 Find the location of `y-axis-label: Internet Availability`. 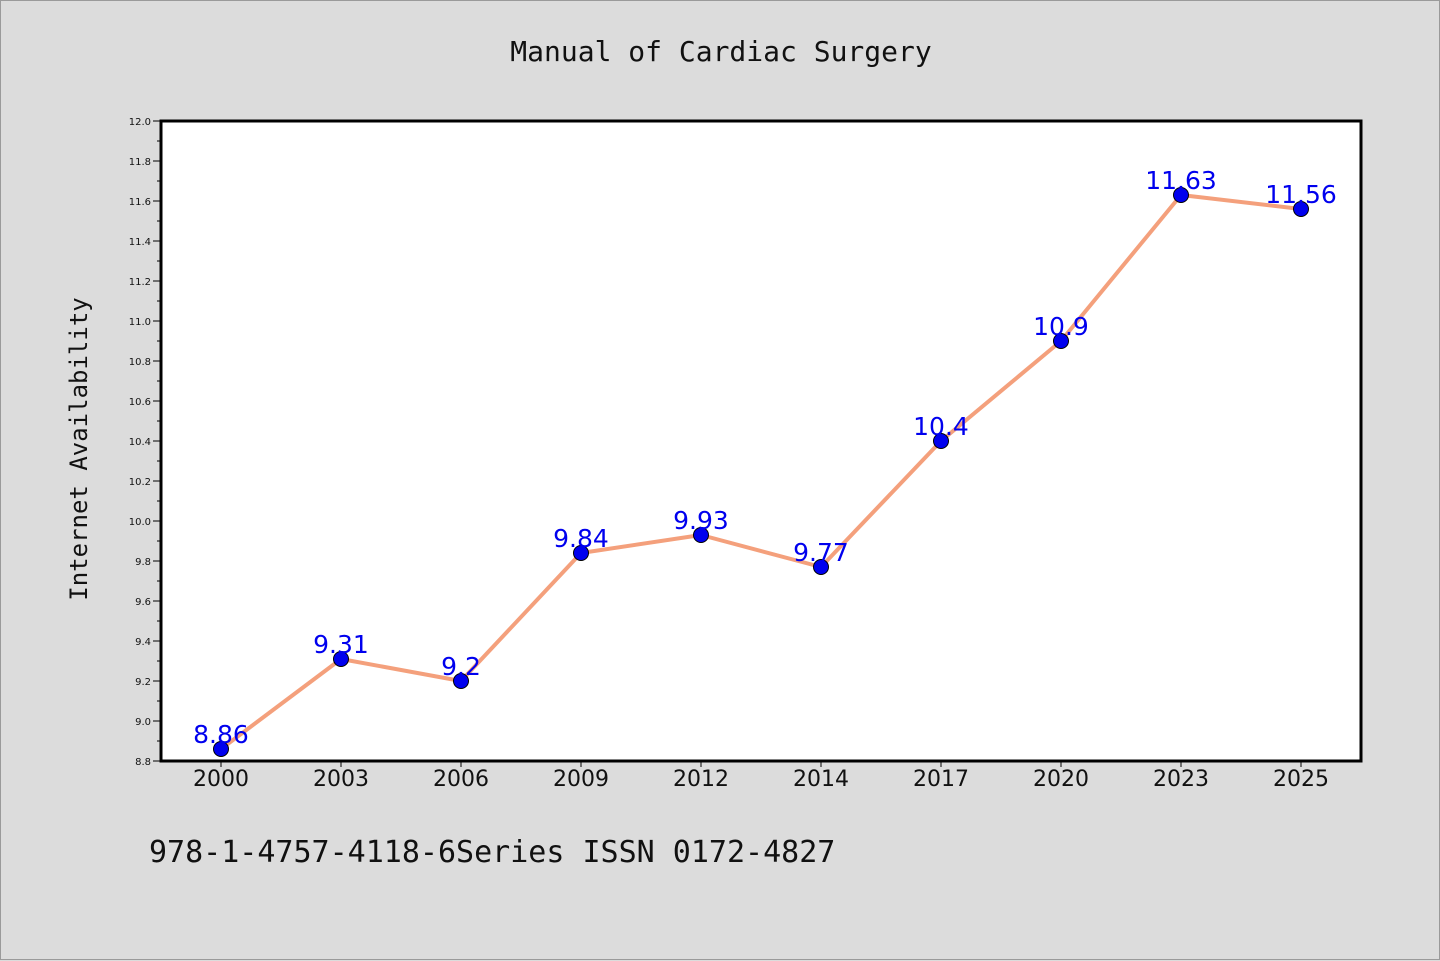

y-axis-label: Internet Availability is located at coordinates (79, 448).